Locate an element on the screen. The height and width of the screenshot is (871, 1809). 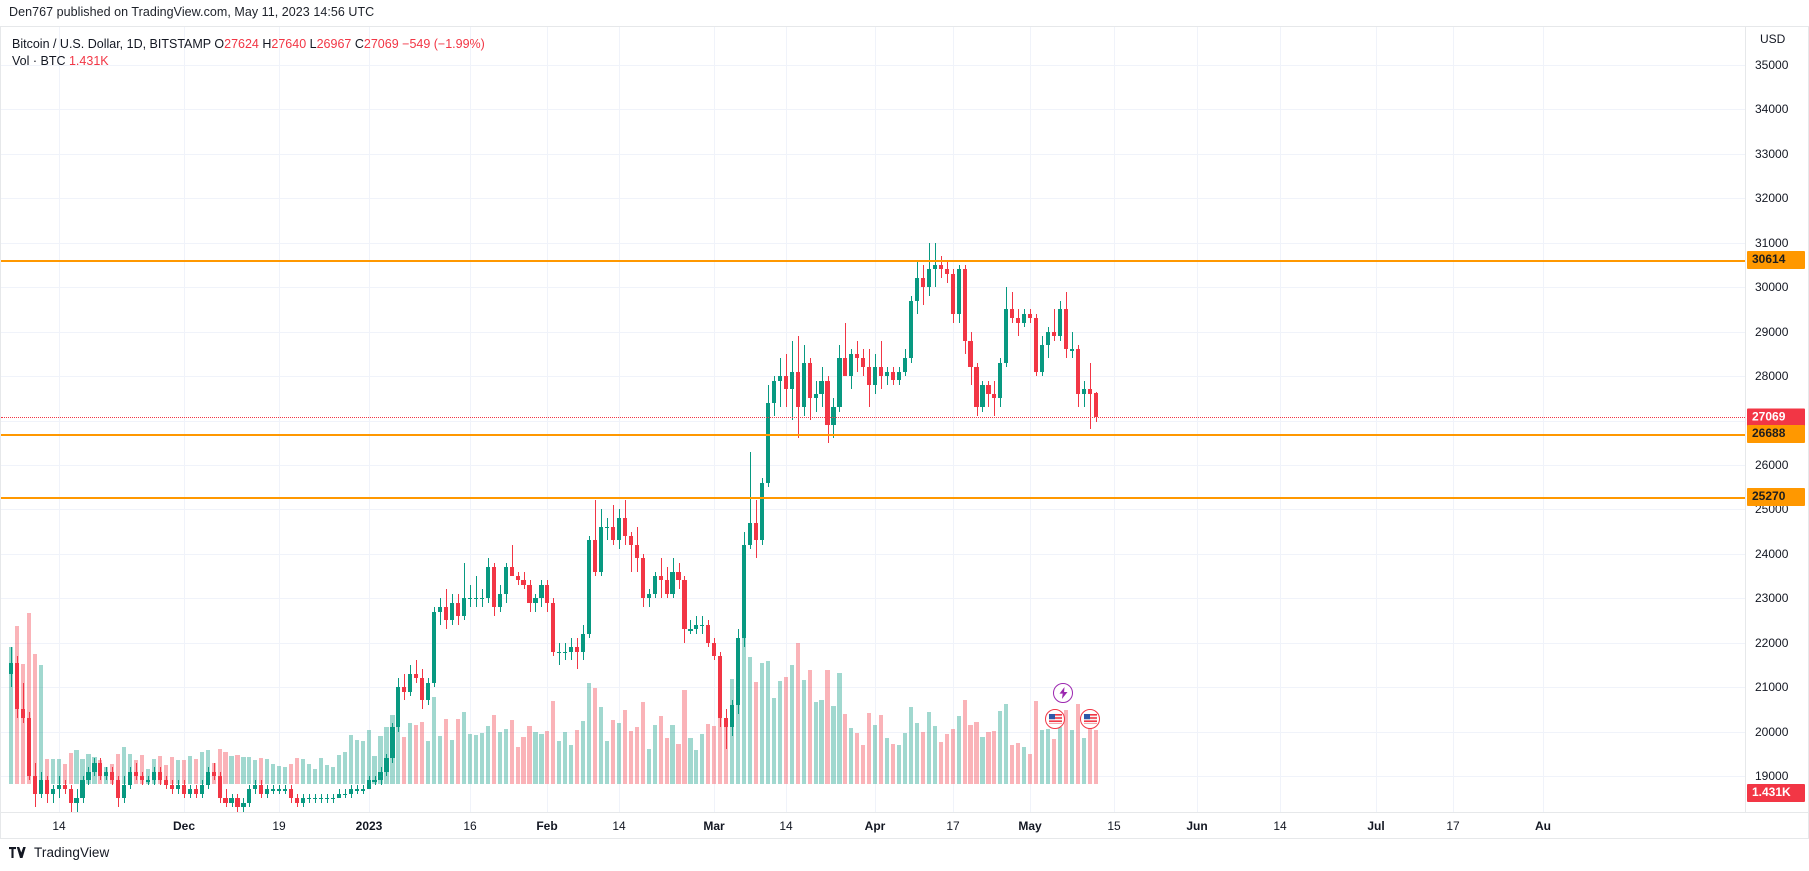
support-26688-badge: 26688 is located at coordinates (1776, 434).